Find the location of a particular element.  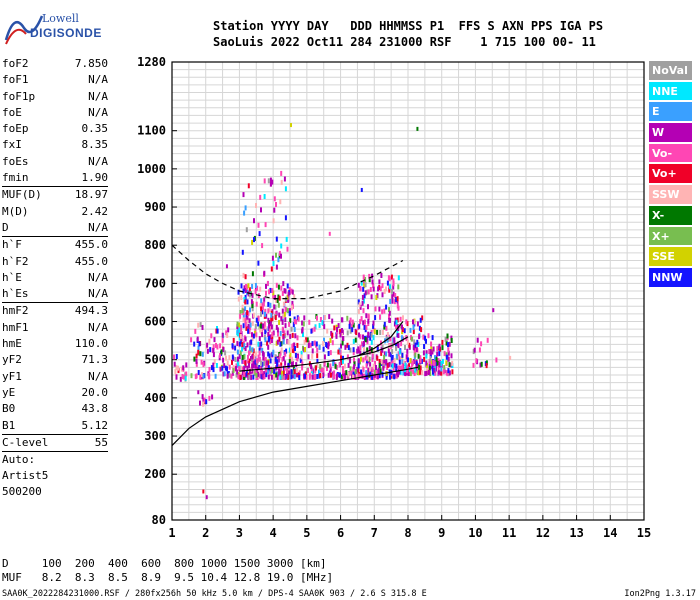

y-tick-label: 800 is located at coordinates (155, 245).